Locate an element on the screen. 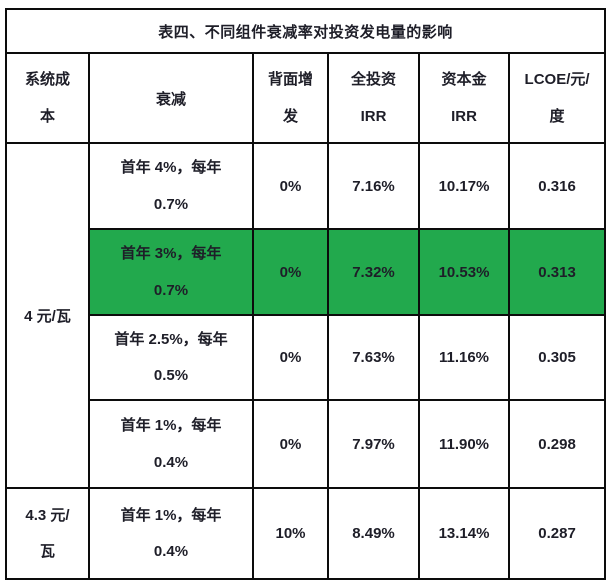 Image resolution: width=609 pixels, height=584 pixels. cell-lcoe: 0.287 is located at coordinates (557, 533).